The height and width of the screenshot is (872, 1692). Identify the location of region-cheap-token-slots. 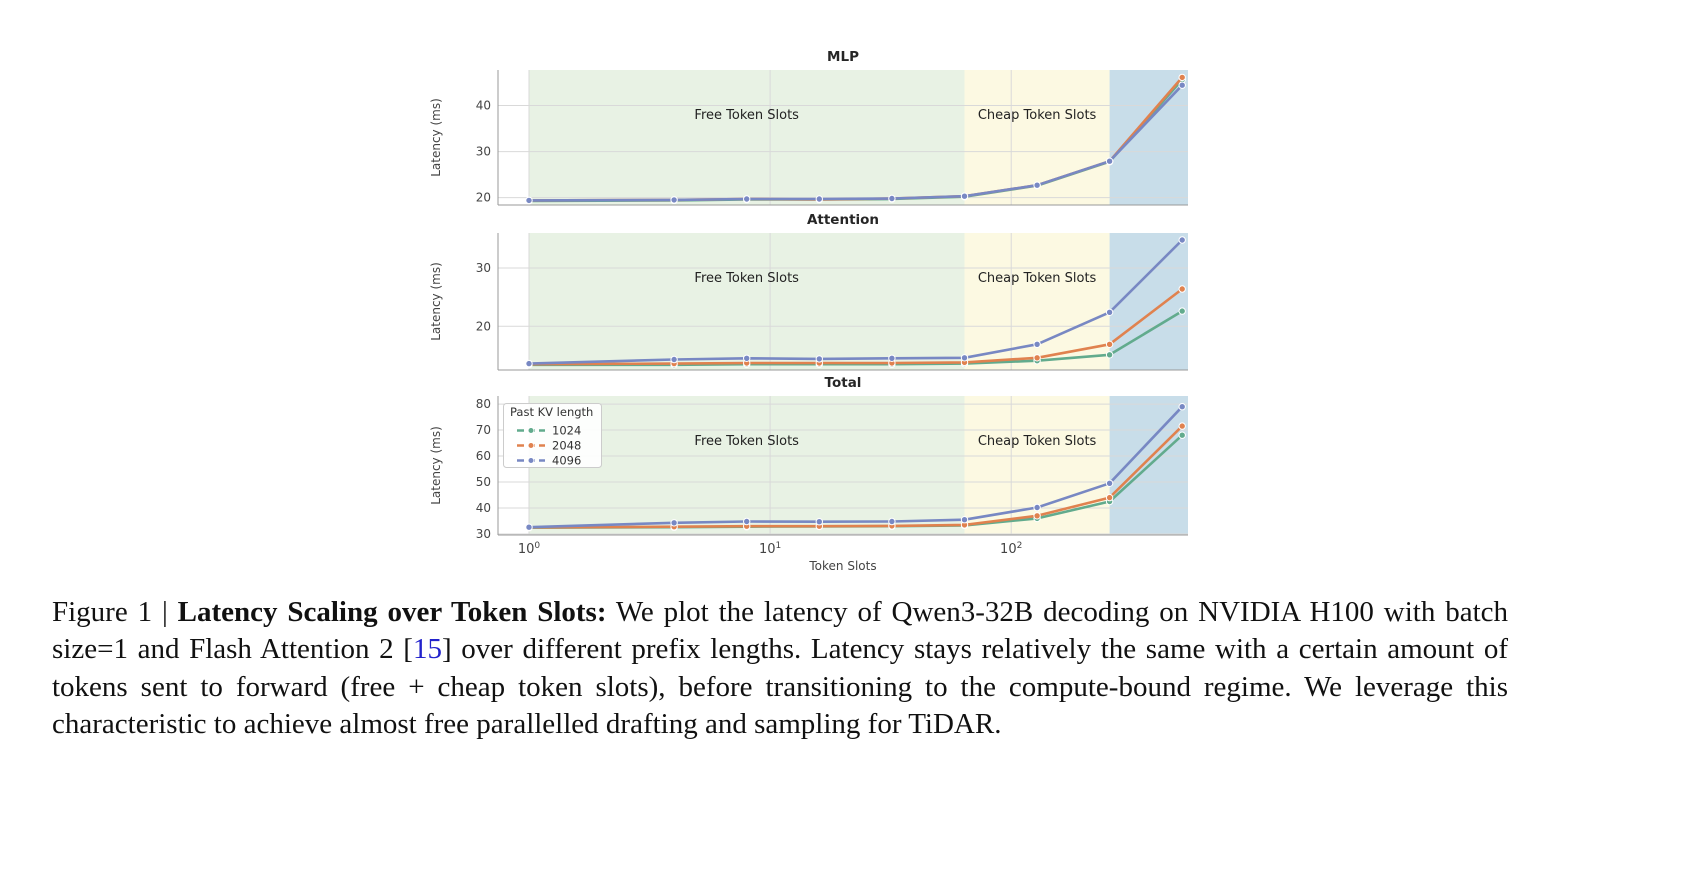
(1037, 465).